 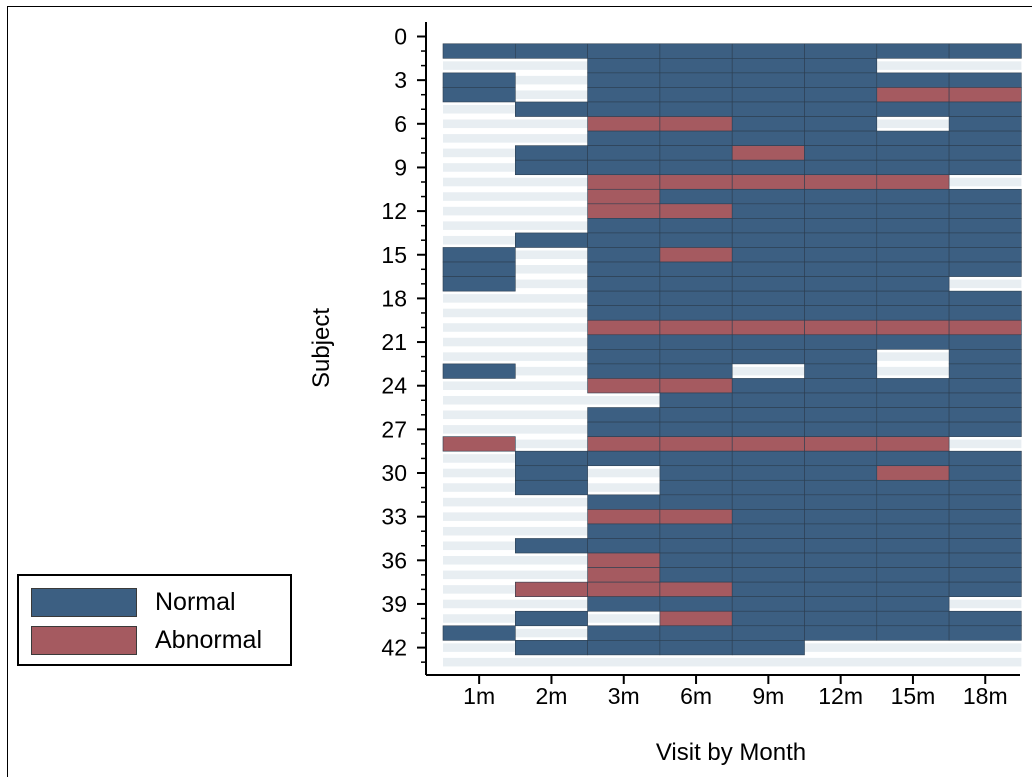 What do you see at coordinates (394, 429) in the screenshot?
I see `y-tick-label: 27` at bounding box center [394, 429].